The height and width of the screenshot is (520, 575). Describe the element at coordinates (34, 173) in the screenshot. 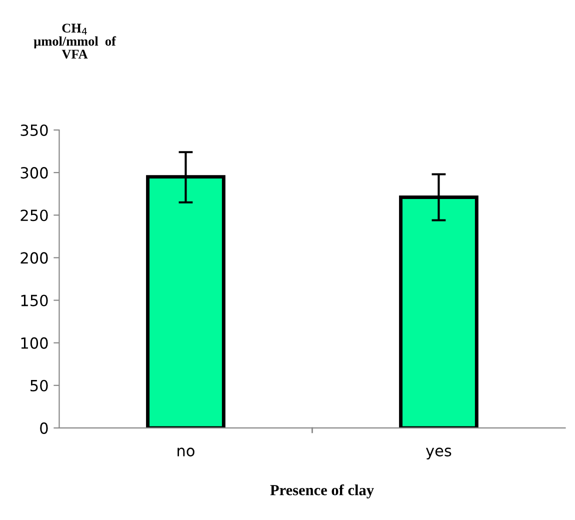

I see `y-tick-label: 300` at that location.